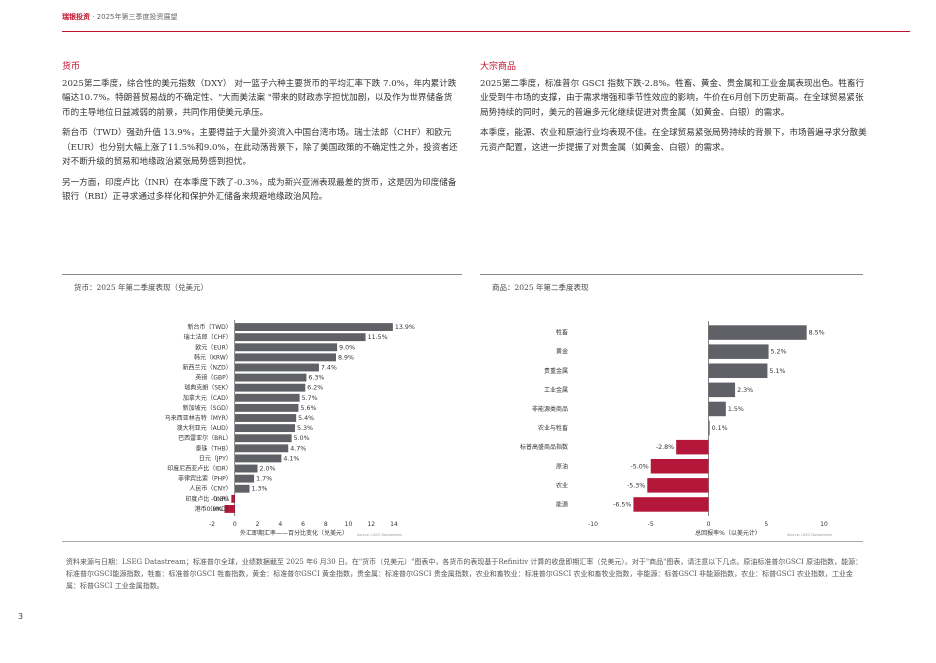  I want to click on data-label: 4.7%, so click(298, 448).